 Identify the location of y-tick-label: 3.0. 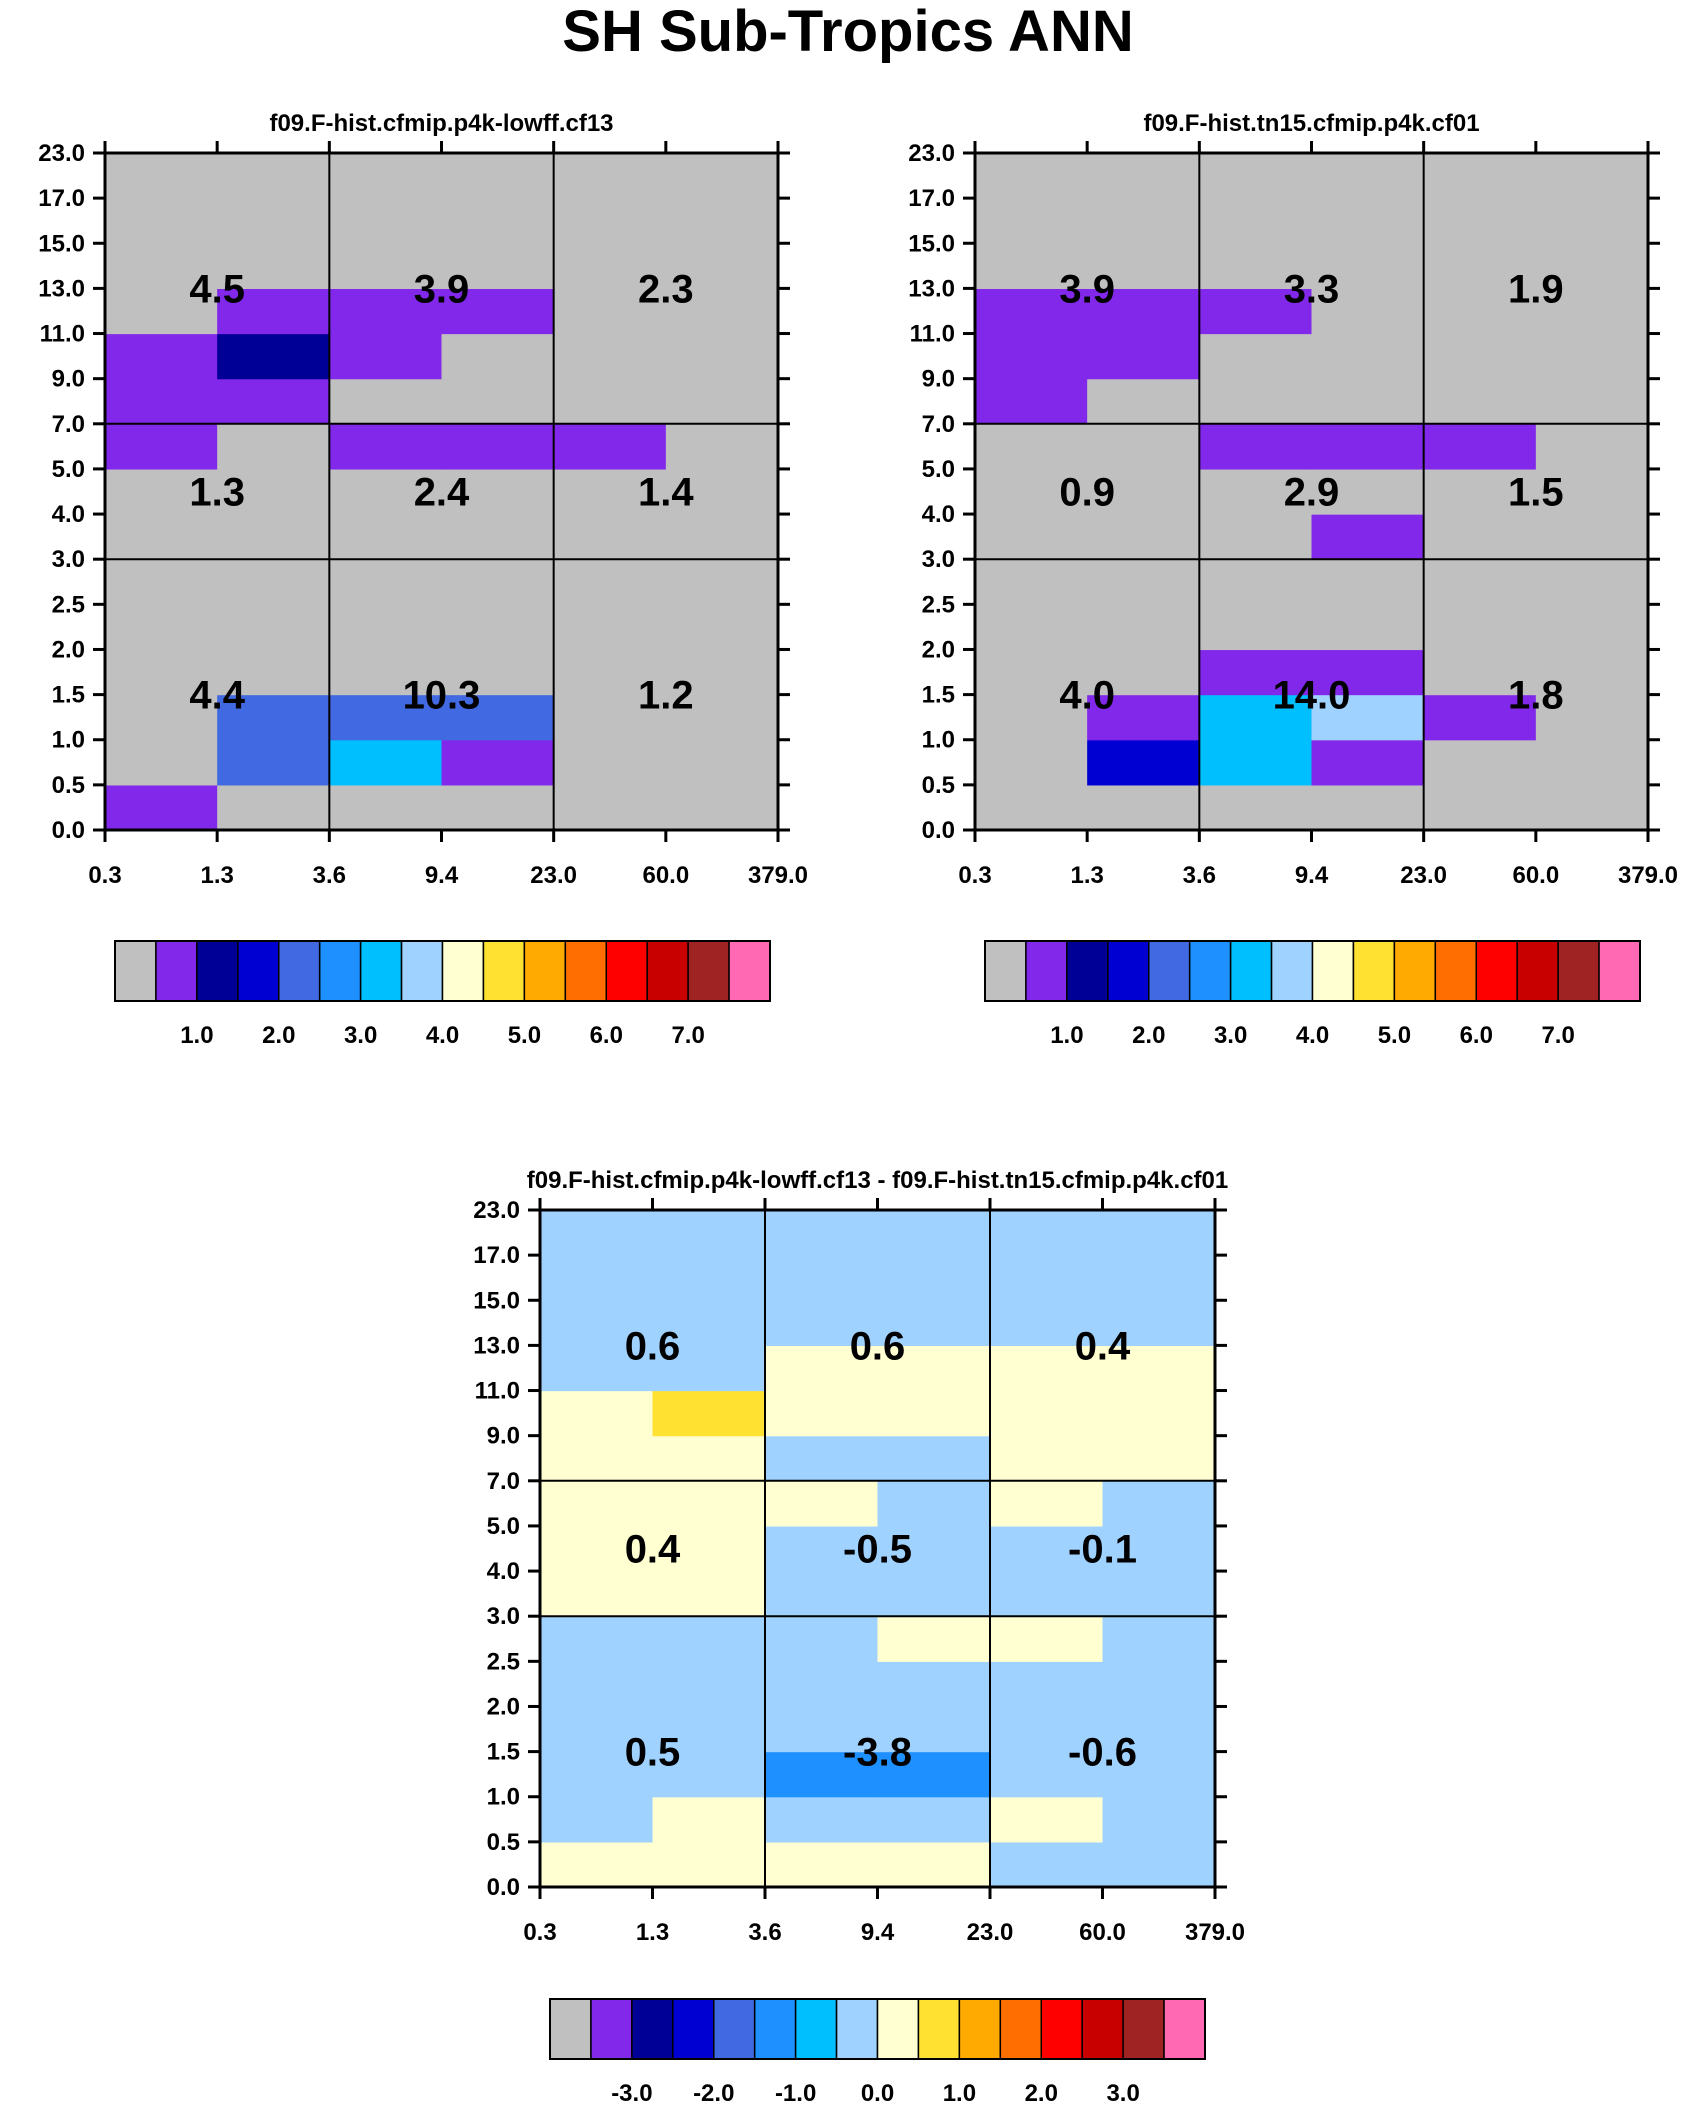
(68, 559).